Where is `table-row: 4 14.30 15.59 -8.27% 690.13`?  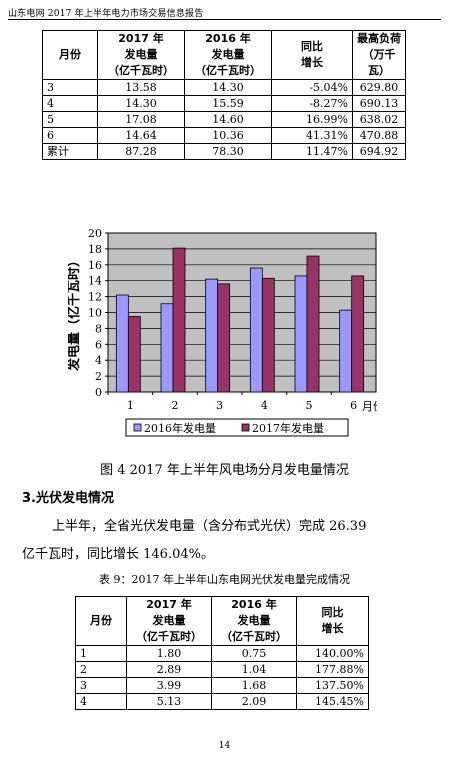
table-row: 4 14.30 15.59 -8.27% 690.13 is located at coordinates (224, 103).